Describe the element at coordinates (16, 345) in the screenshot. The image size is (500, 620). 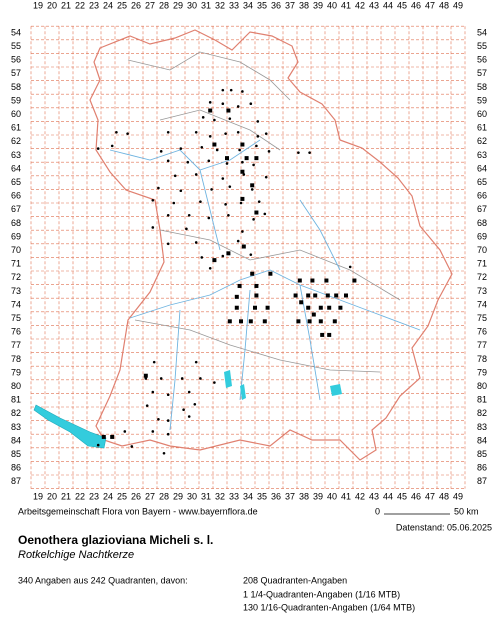
I see `y-tick-label: 77` at that location.